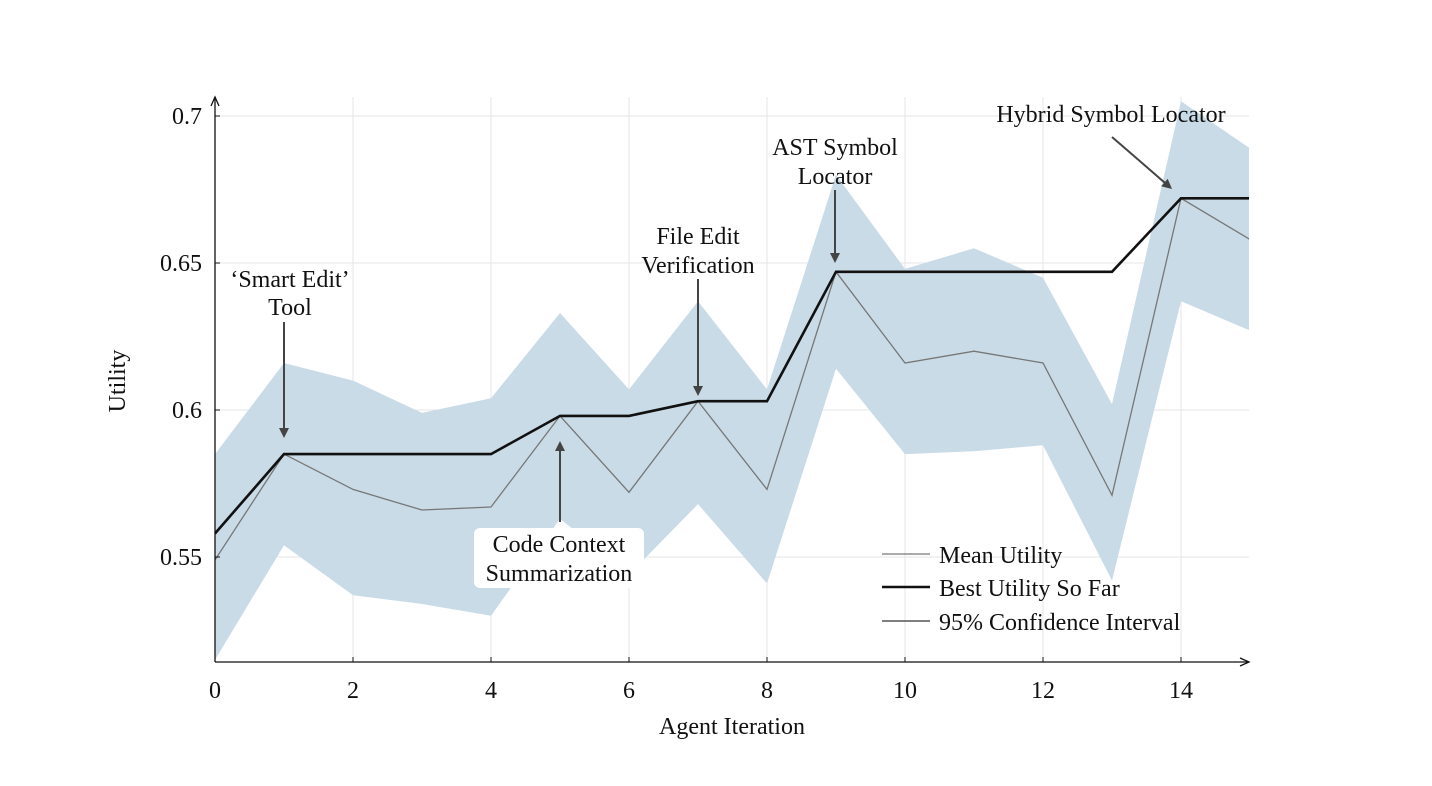 The height and width of the screenshot is (786, 1432). Describe the element at coordinates (187, 411) in the screenshot. I see `y-tick-label-0.6: 0.6` at that location.